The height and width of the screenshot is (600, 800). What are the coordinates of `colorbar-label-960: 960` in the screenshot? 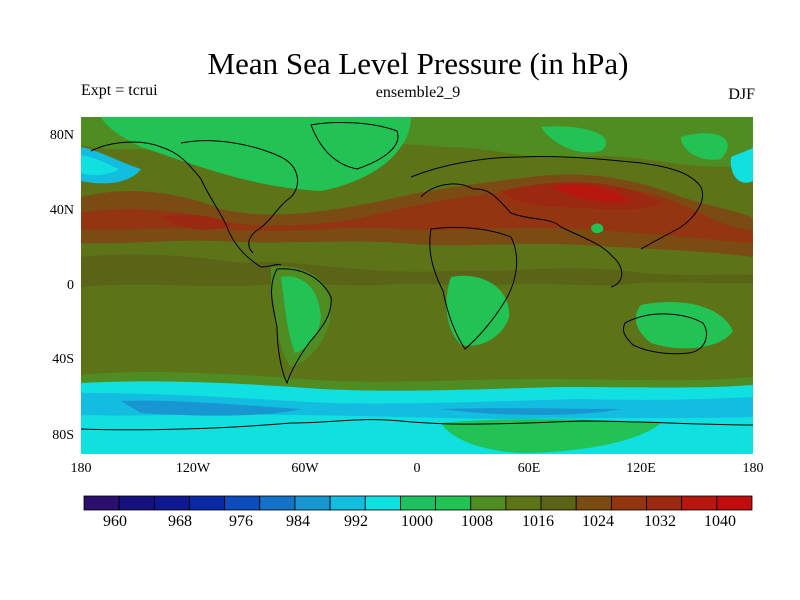 It's located at (115, 521).